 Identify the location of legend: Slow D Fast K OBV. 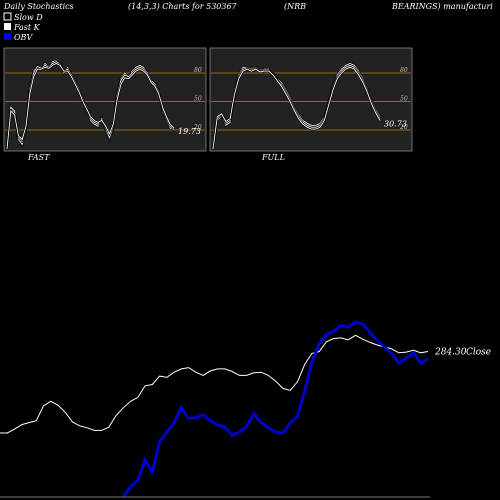
(23, 27).